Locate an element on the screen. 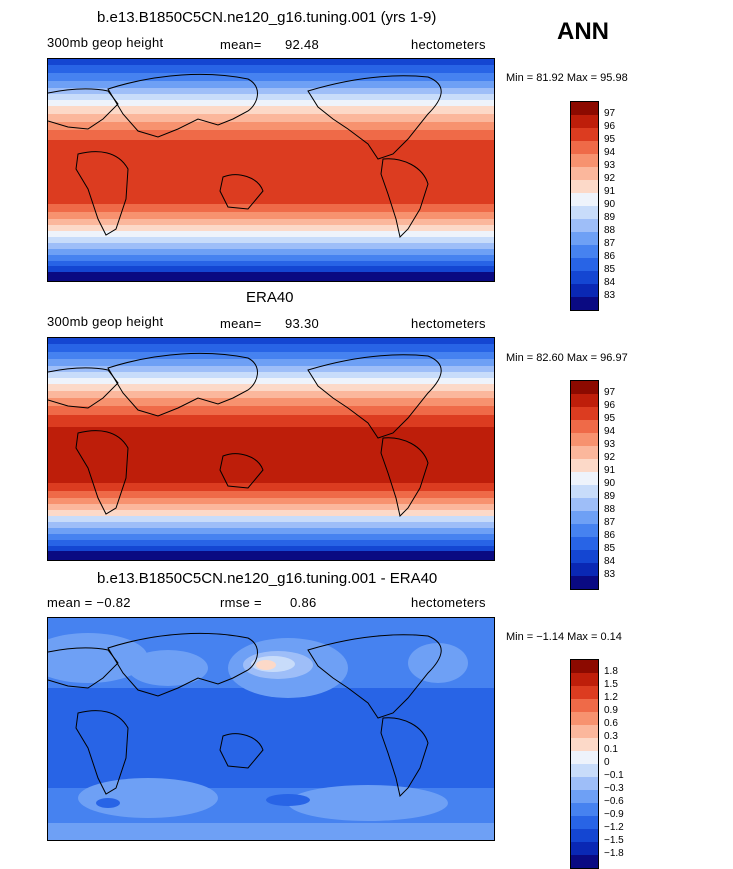 The image size is (733, 869). colorbar-tick-label: 1.8 is located at coordinates (611, 671).